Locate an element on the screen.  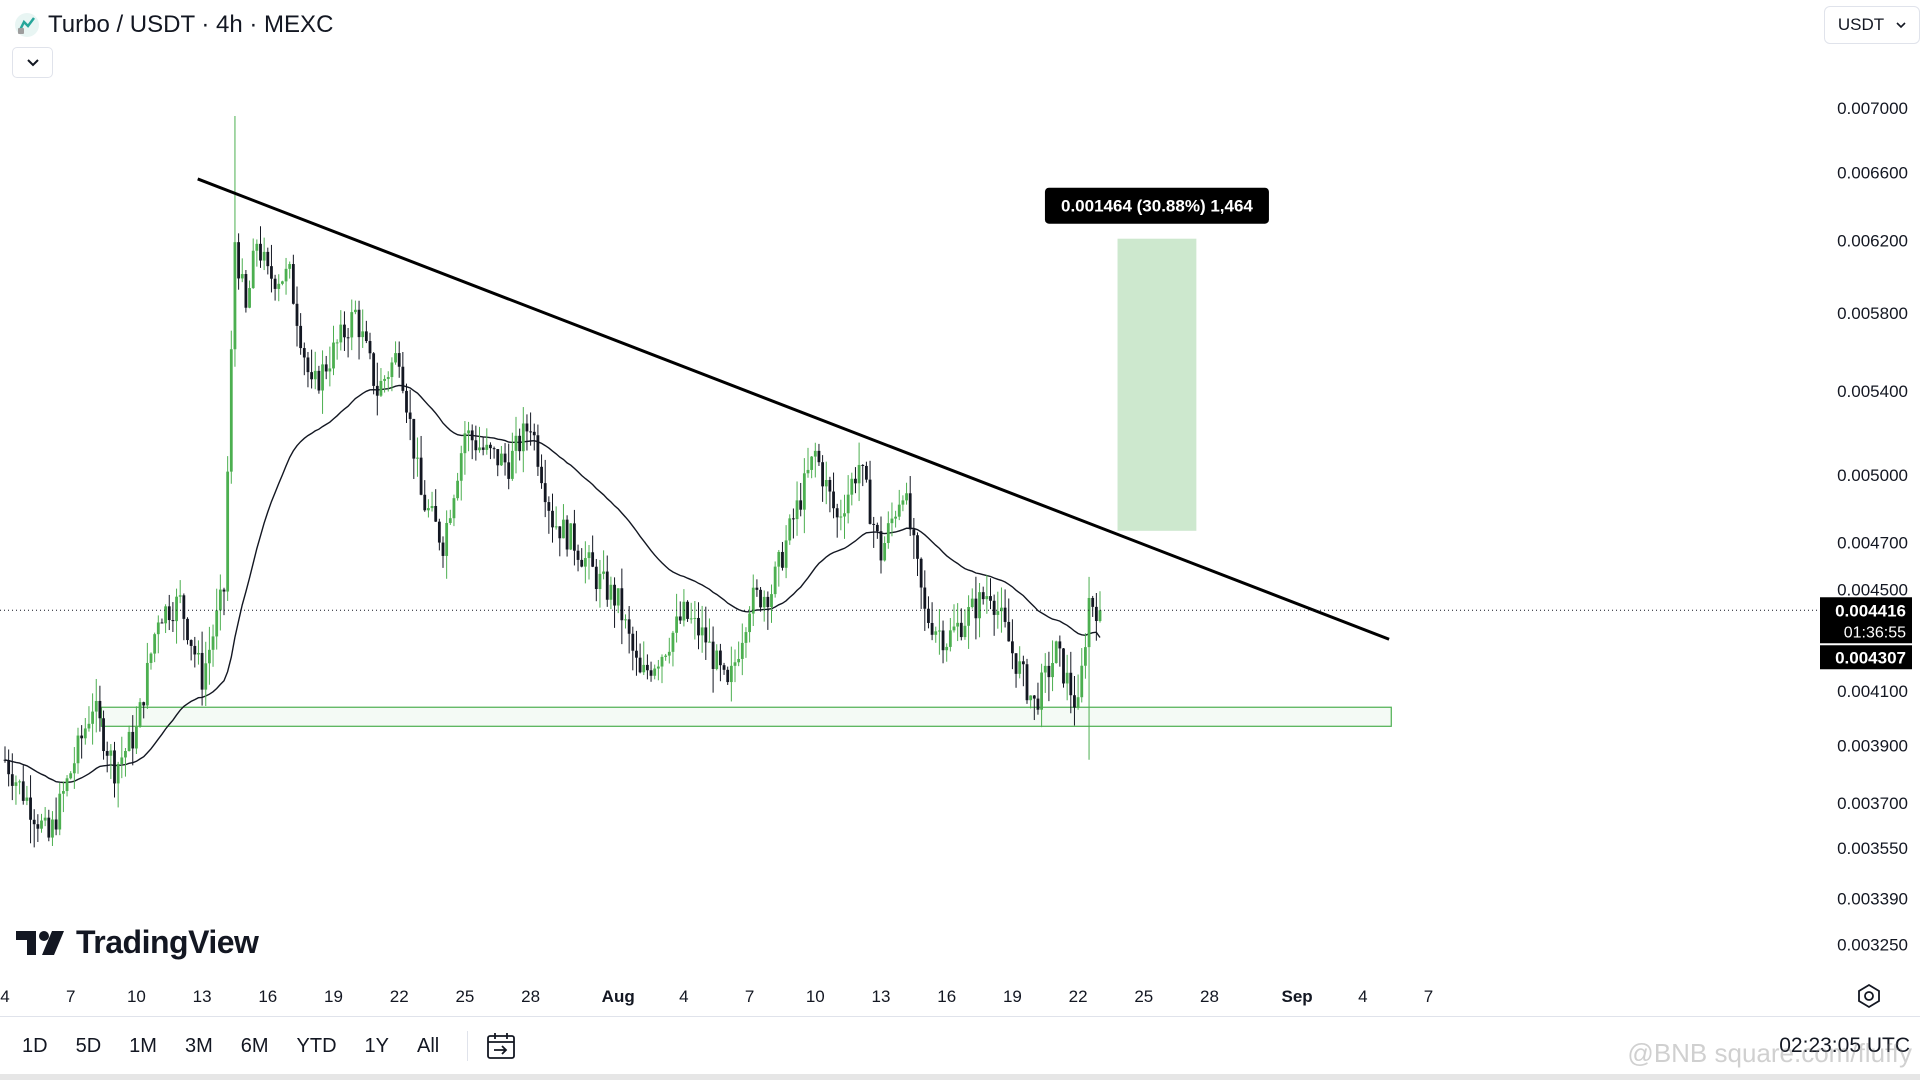
chart-settings-icon is located at coordinates (1869, 996).